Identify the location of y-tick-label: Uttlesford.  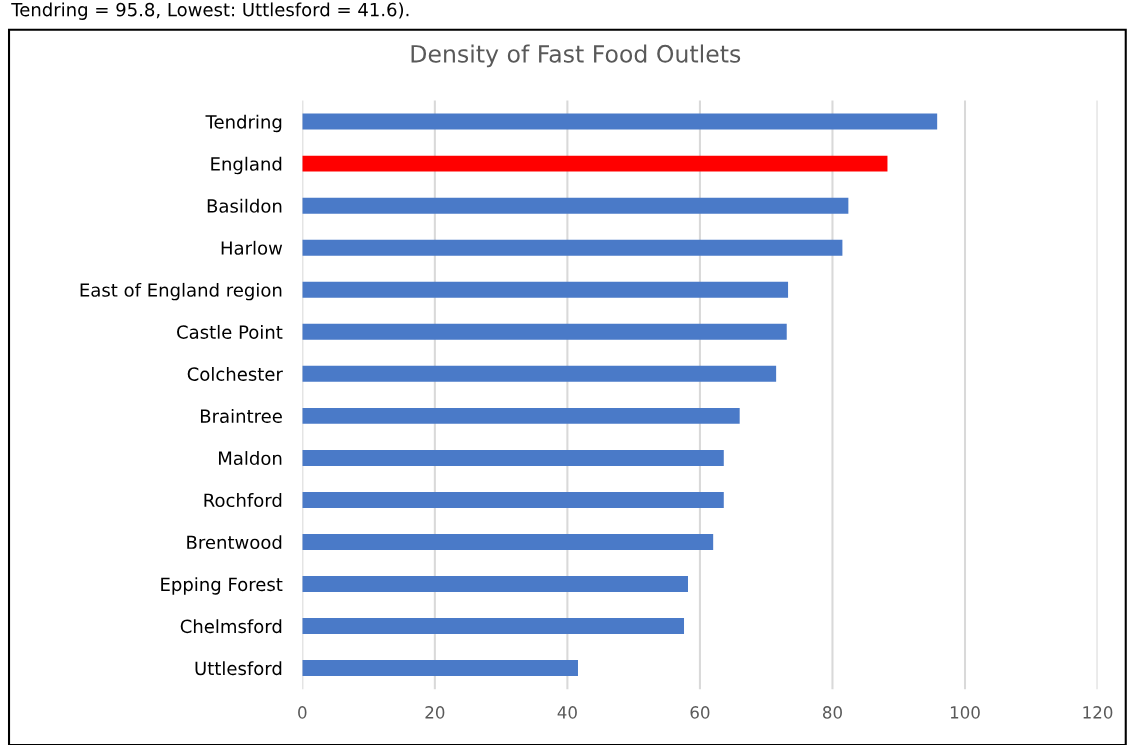
(238, 668).